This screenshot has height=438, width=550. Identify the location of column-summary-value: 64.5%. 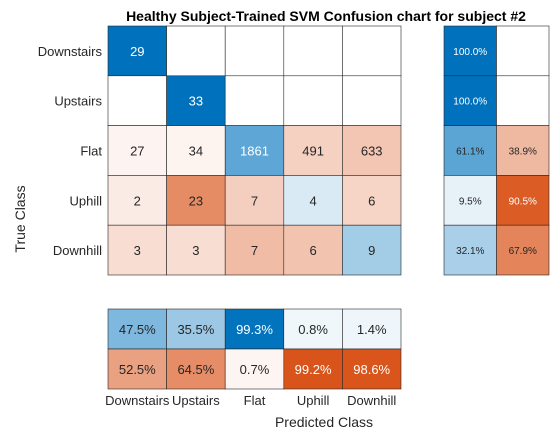
(195, 369).